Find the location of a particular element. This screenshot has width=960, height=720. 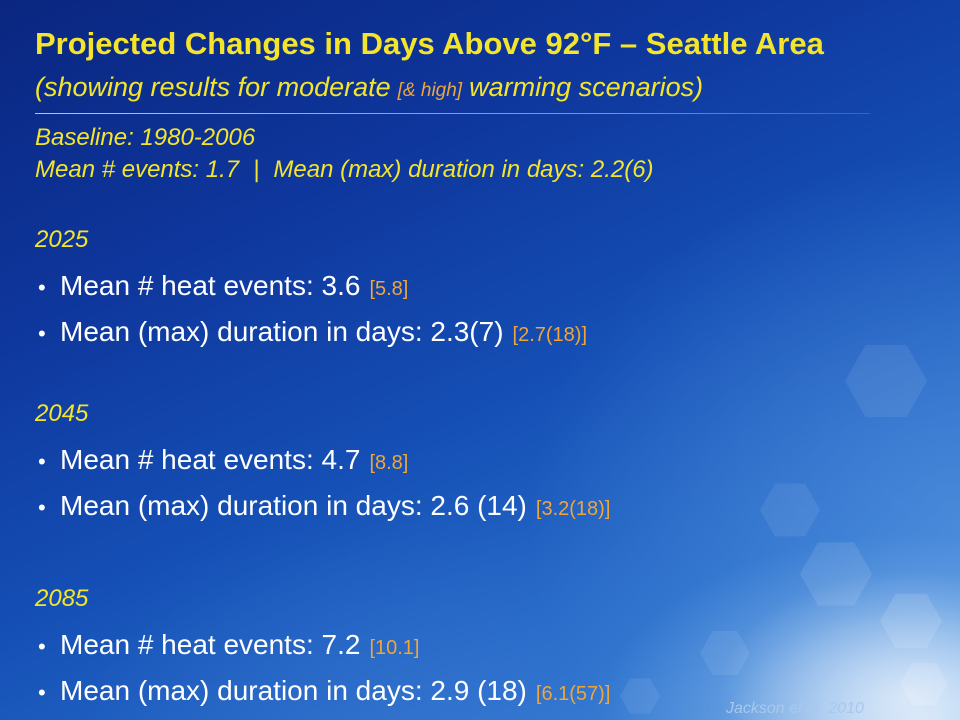

sun-glow is located at coordinates (830, 640).